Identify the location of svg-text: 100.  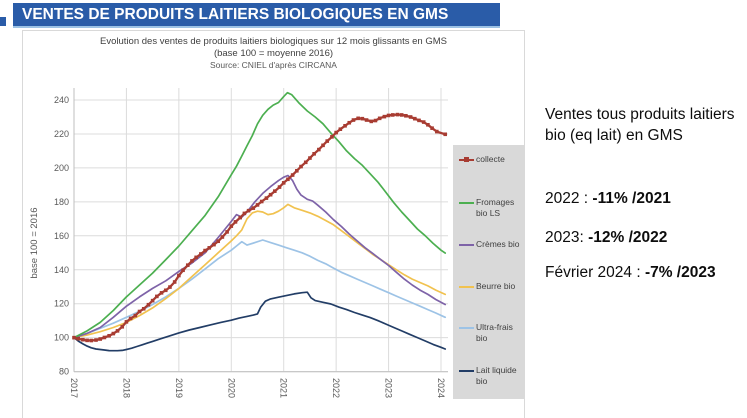
(61, 338).